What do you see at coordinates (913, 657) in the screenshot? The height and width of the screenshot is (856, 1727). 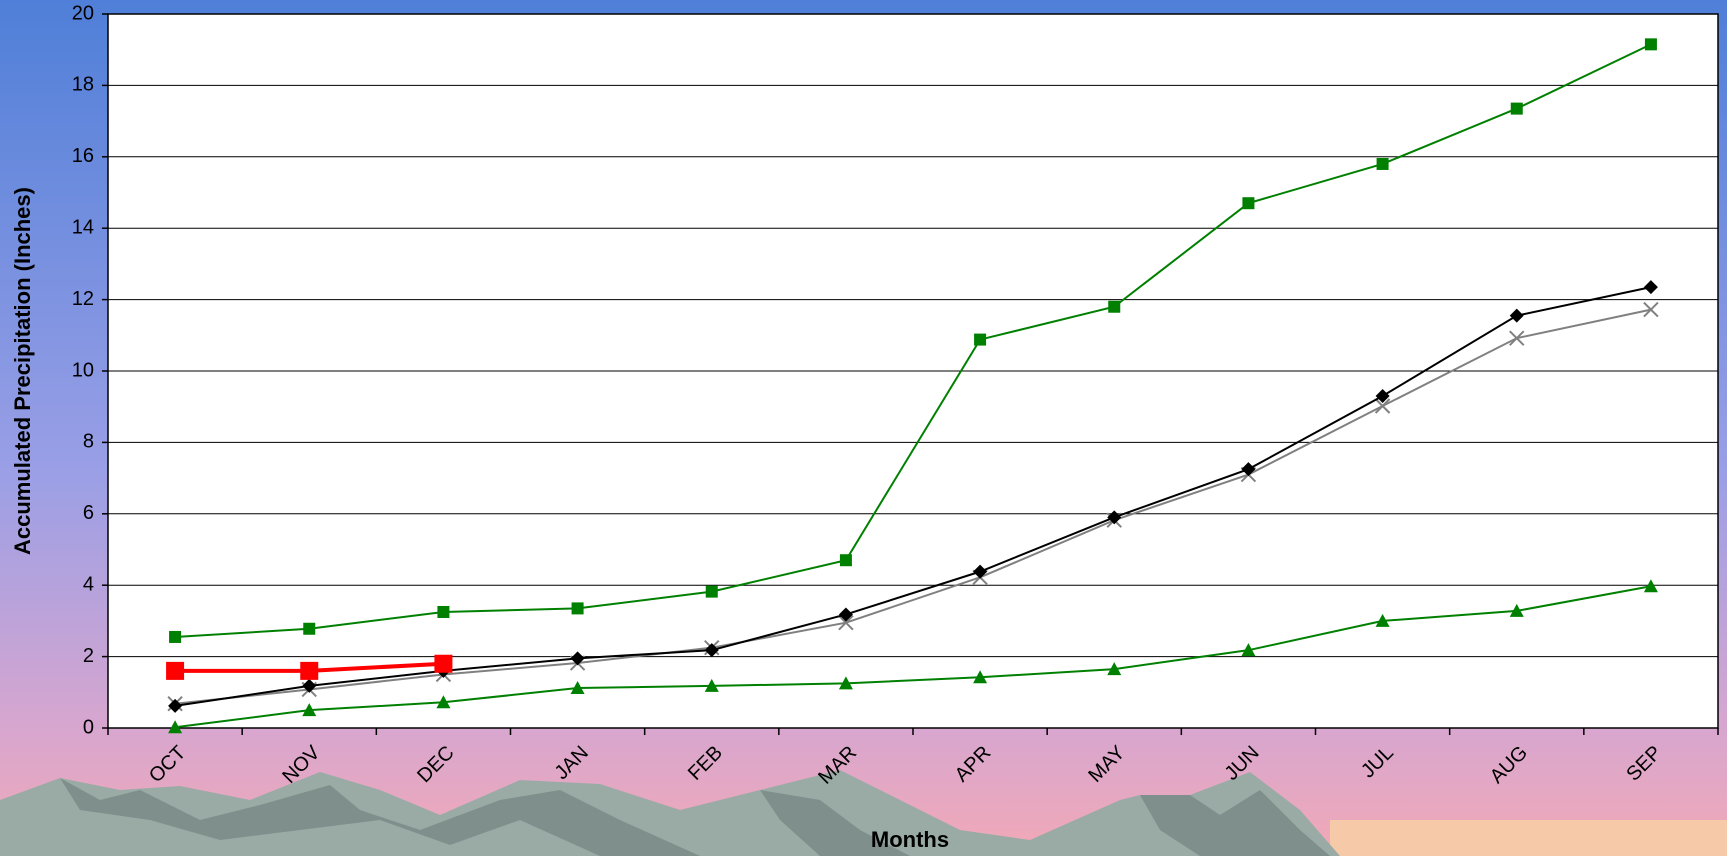 I see `series-line` at bounding box center [913, 657].